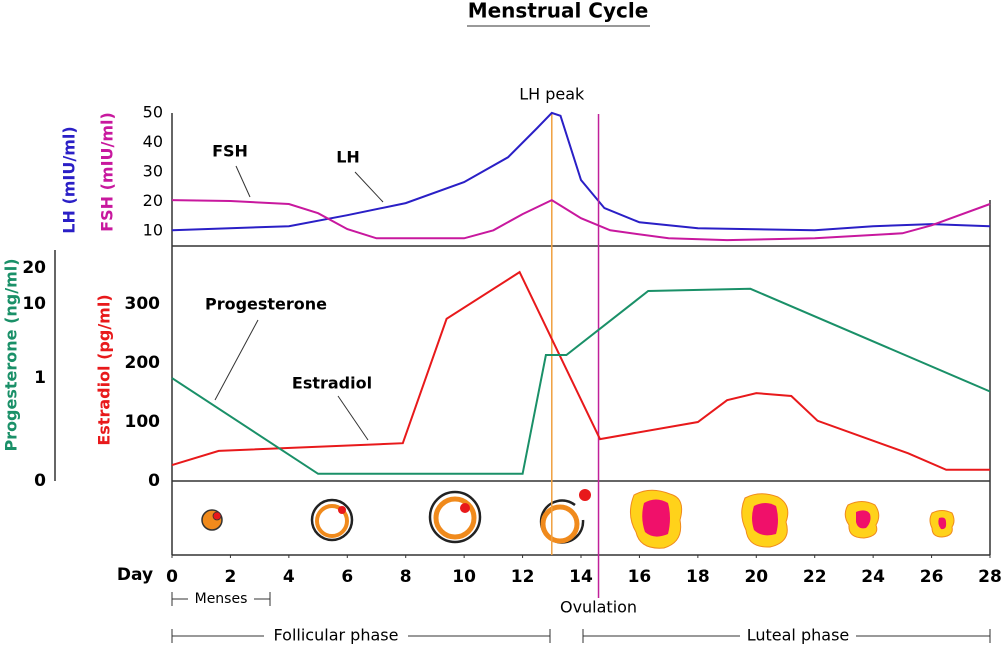 The width and height of the screenshot is (1003, 649). I want to click on y-tick-label: 10, so click(153, 230).